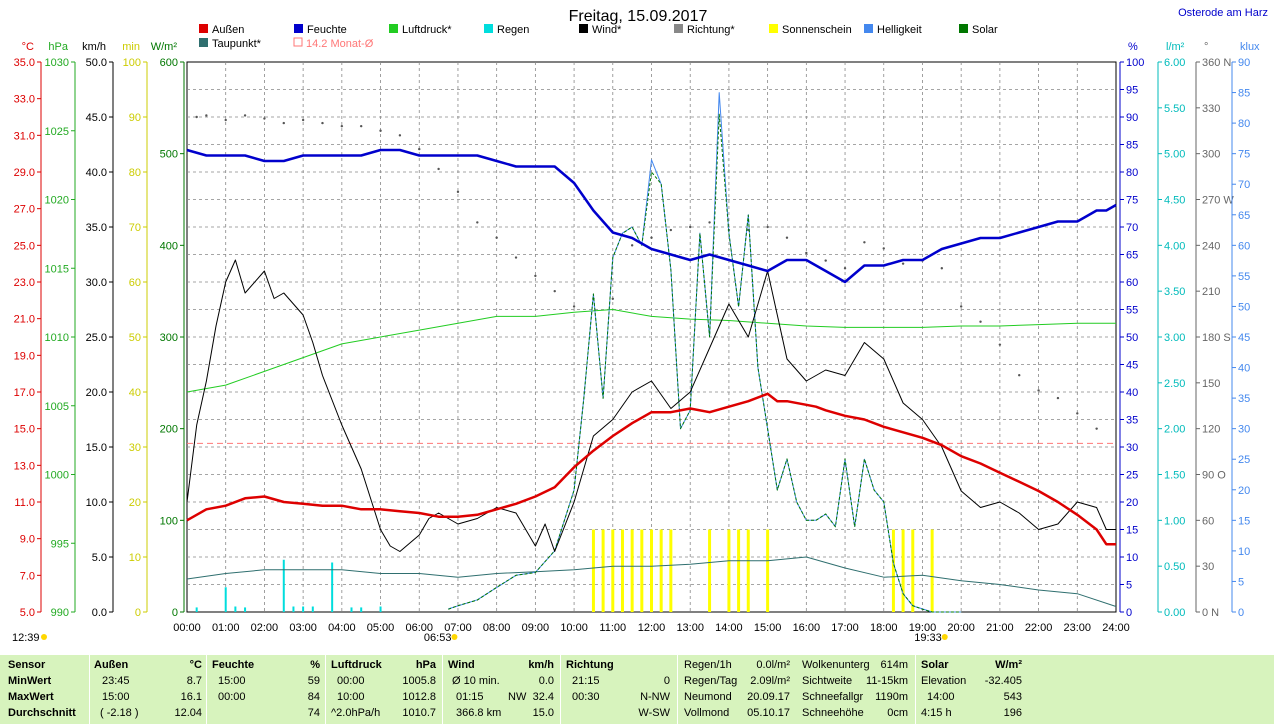  Describe the element at coordinates (24, 246) in the screenshot. I see `axis-tick-label: 25.0` at that location.